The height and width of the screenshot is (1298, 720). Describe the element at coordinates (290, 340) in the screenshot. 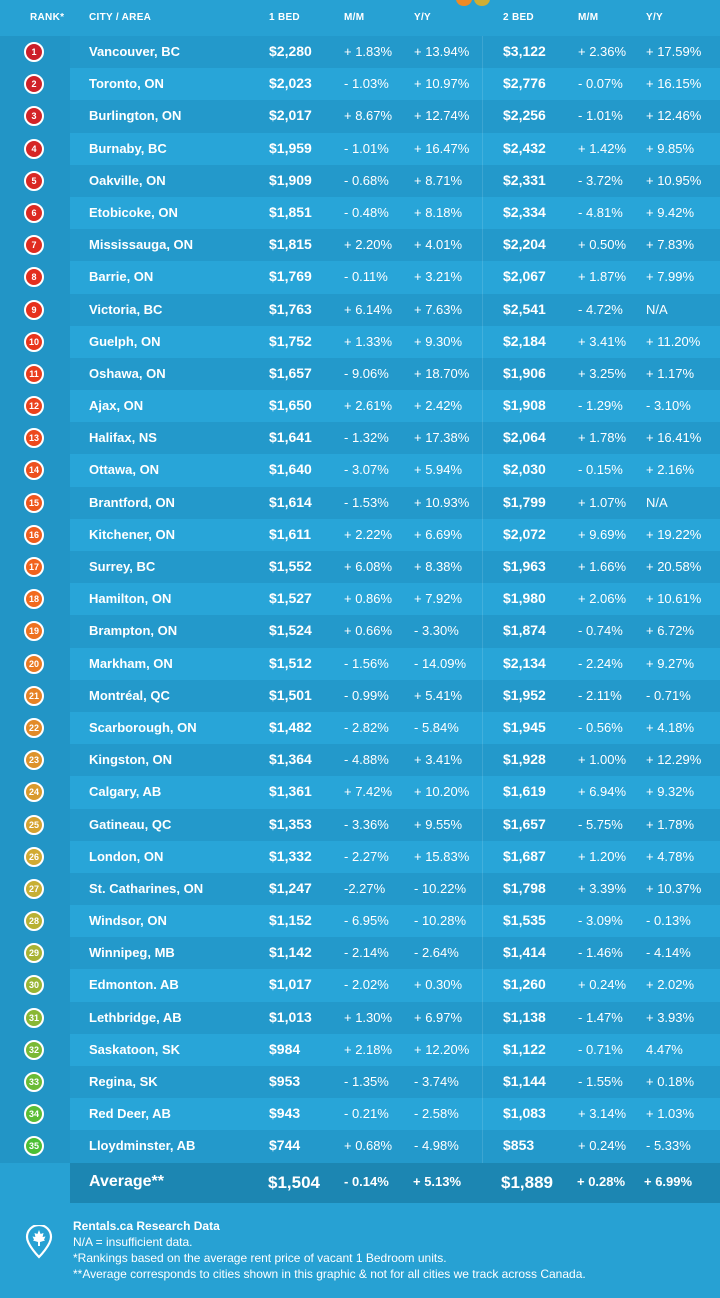

I see `rent-1-bed: $1,752` at that location.